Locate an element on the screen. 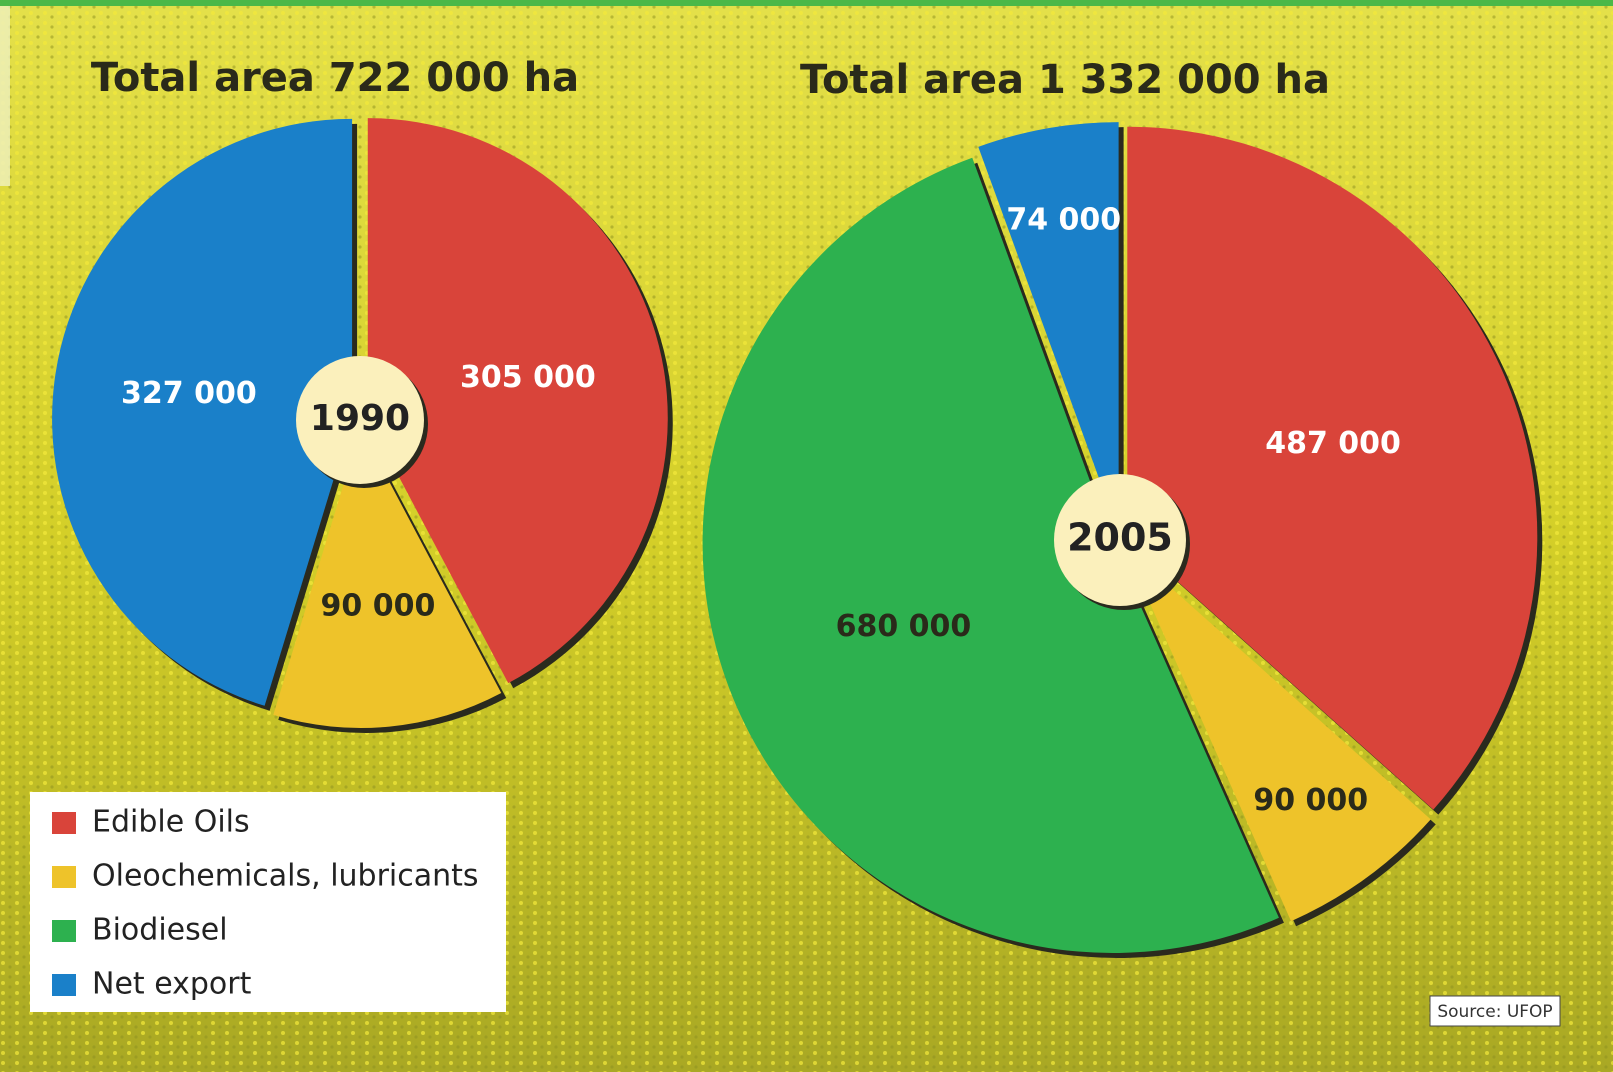  source-box is located at coordinates (1495, 1011).